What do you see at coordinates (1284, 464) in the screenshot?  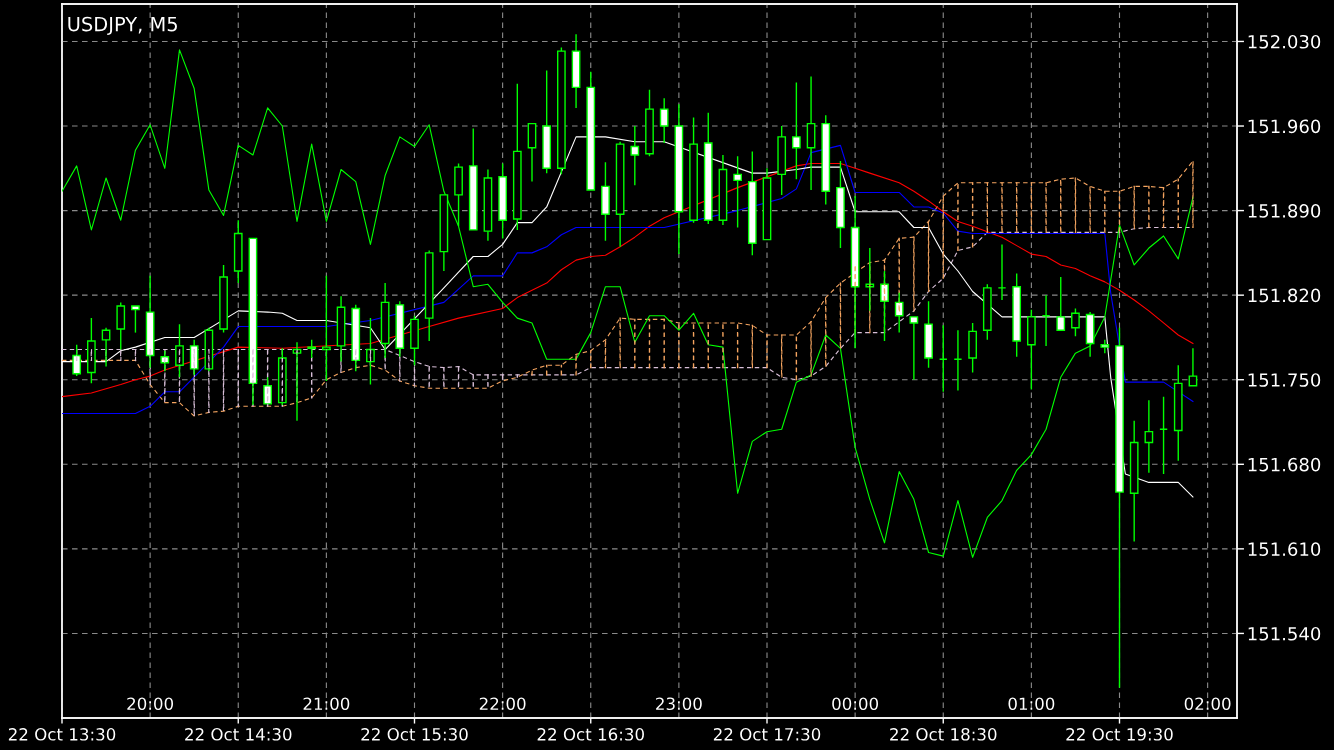 I see `y-tick-label: 151.680` at bounding box center [1284, 464].